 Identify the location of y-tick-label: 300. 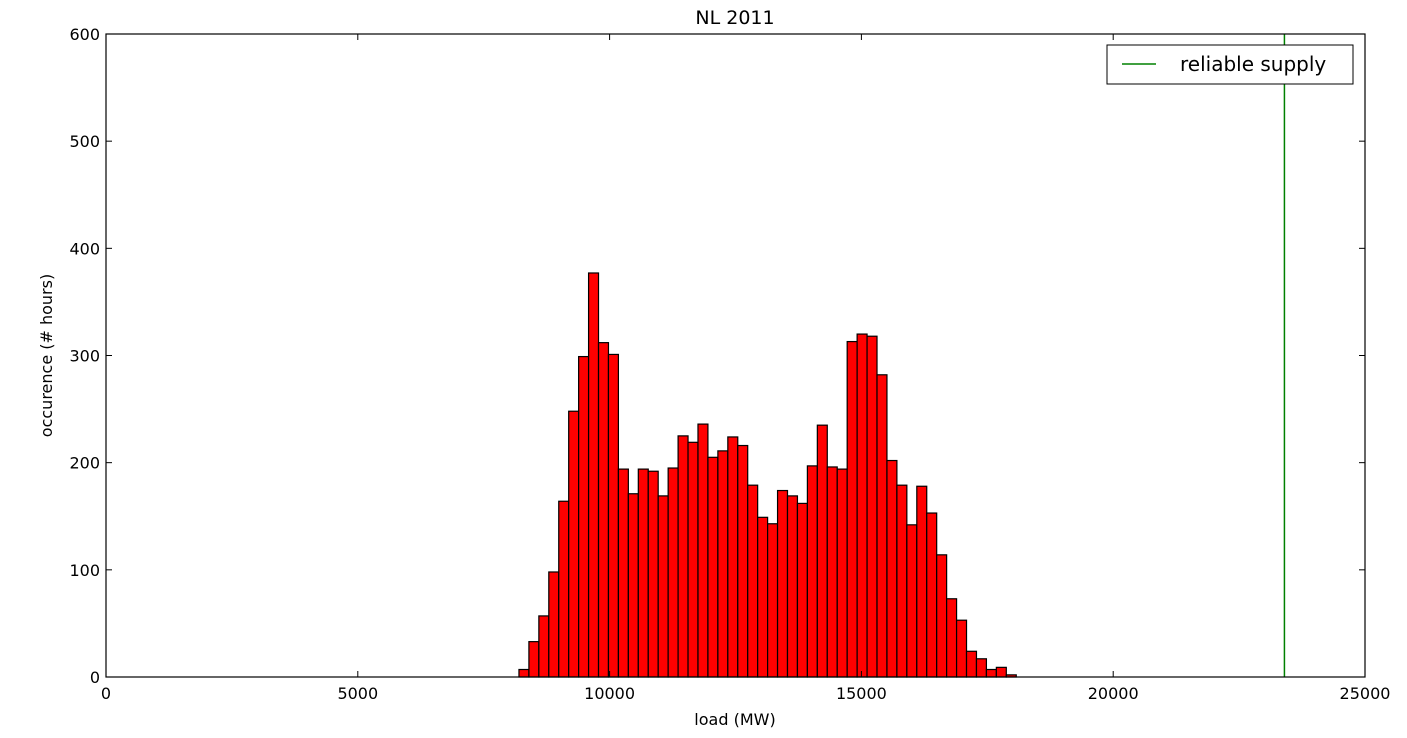
(84, 356).